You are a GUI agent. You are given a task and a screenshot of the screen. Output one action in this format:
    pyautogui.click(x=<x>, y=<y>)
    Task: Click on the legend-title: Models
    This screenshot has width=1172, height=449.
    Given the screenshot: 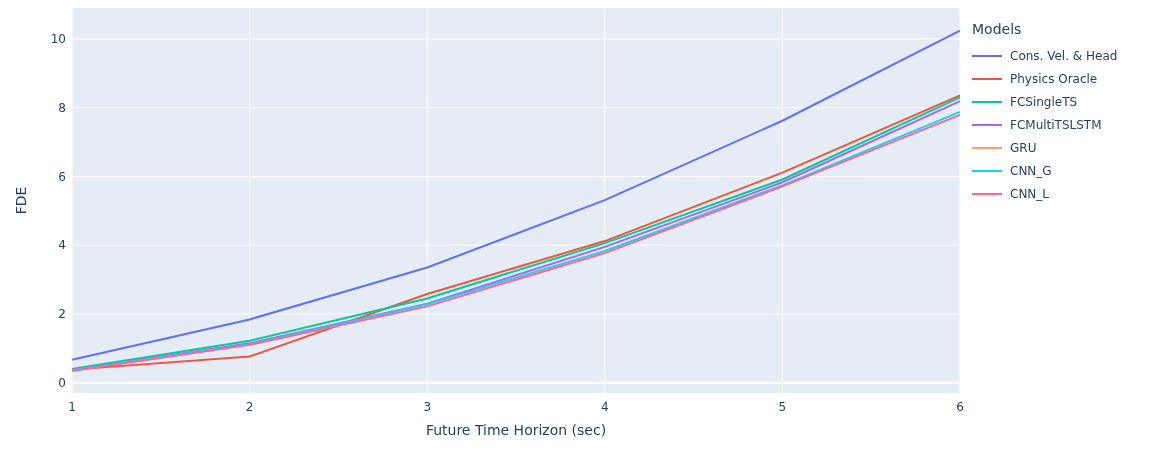 What is the action you would take?
    pyautogui.click(x=997, y=29)
    